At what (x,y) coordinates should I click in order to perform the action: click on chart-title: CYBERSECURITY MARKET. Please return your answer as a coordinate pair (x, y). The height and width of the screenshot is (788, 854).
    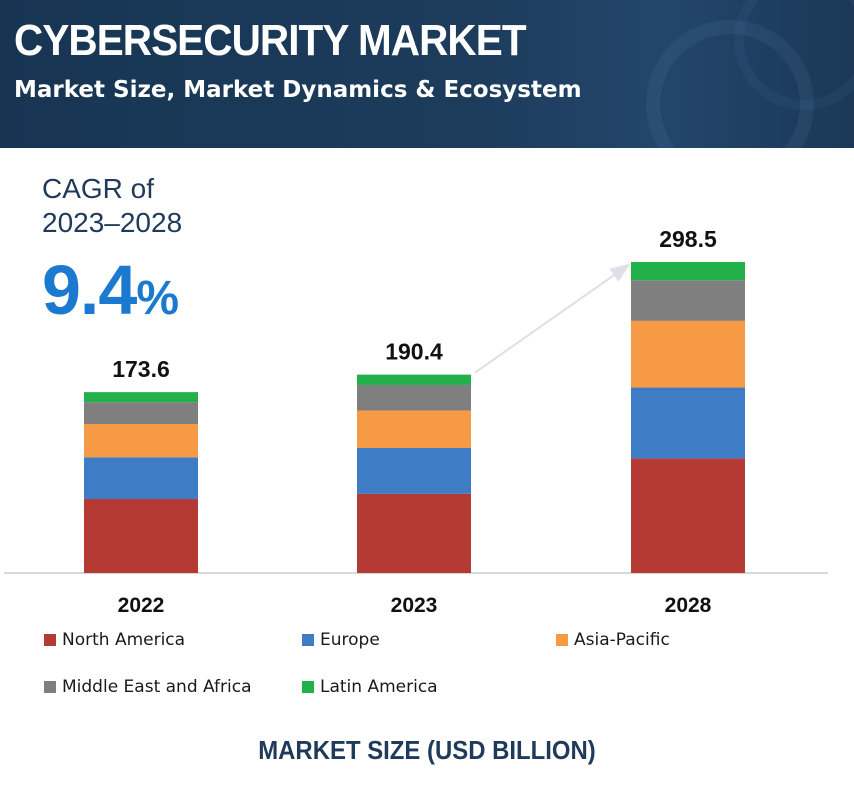
    Looking at the image, I should click on (270, 40).